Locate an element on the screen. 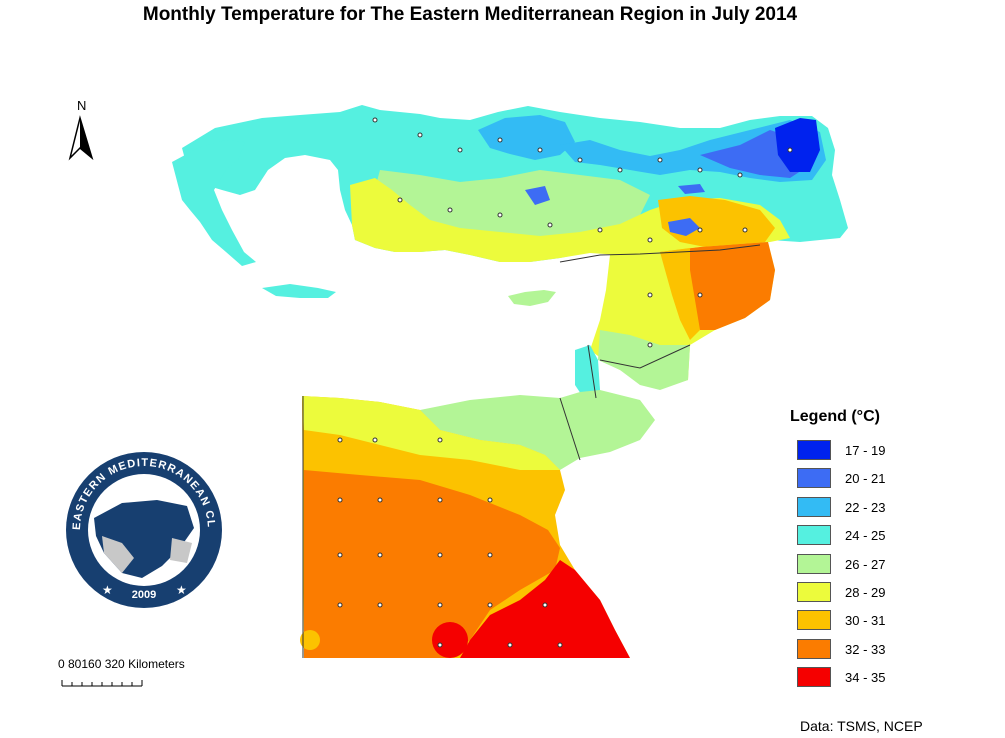 This screenshot has height=738, width=1005. logo-year: 2009 is located at coordinates (144, 595).